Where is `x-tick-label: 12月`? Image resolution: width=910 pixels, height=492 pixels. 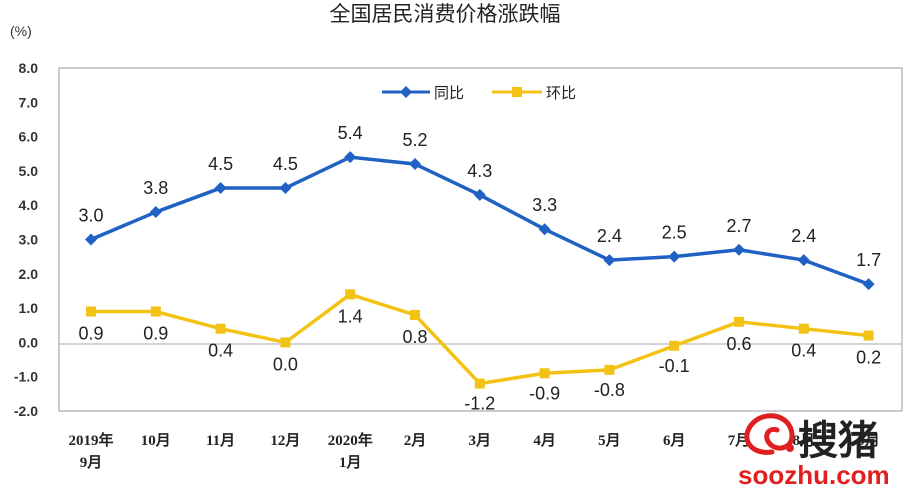
x-tick-label: 12月 is located at coordinates (285, 440).